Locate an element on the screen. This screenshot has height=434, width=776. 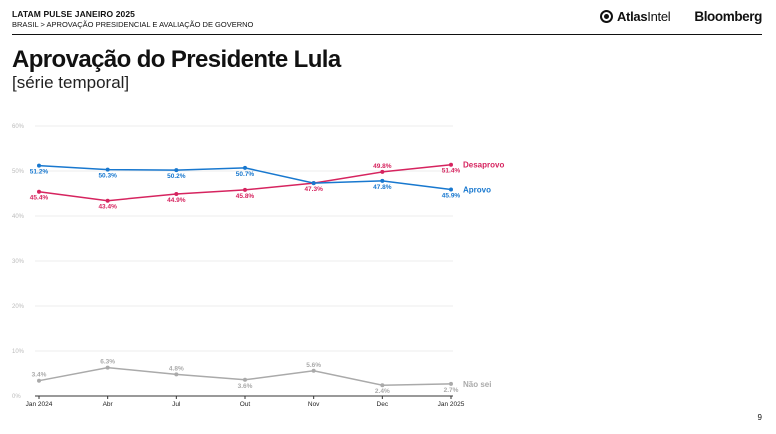
data-label: 4.8% is located at coordinates (176, 368).